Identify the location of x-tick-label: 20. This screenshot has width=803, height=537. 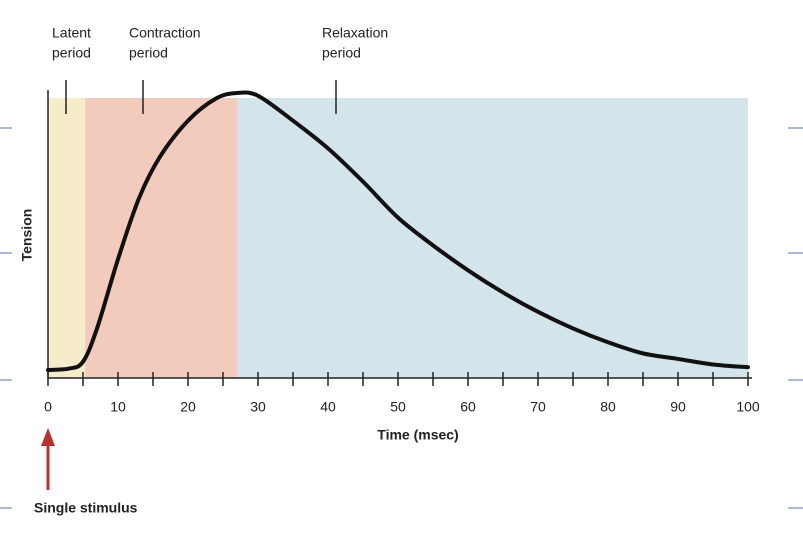
(188, 407).